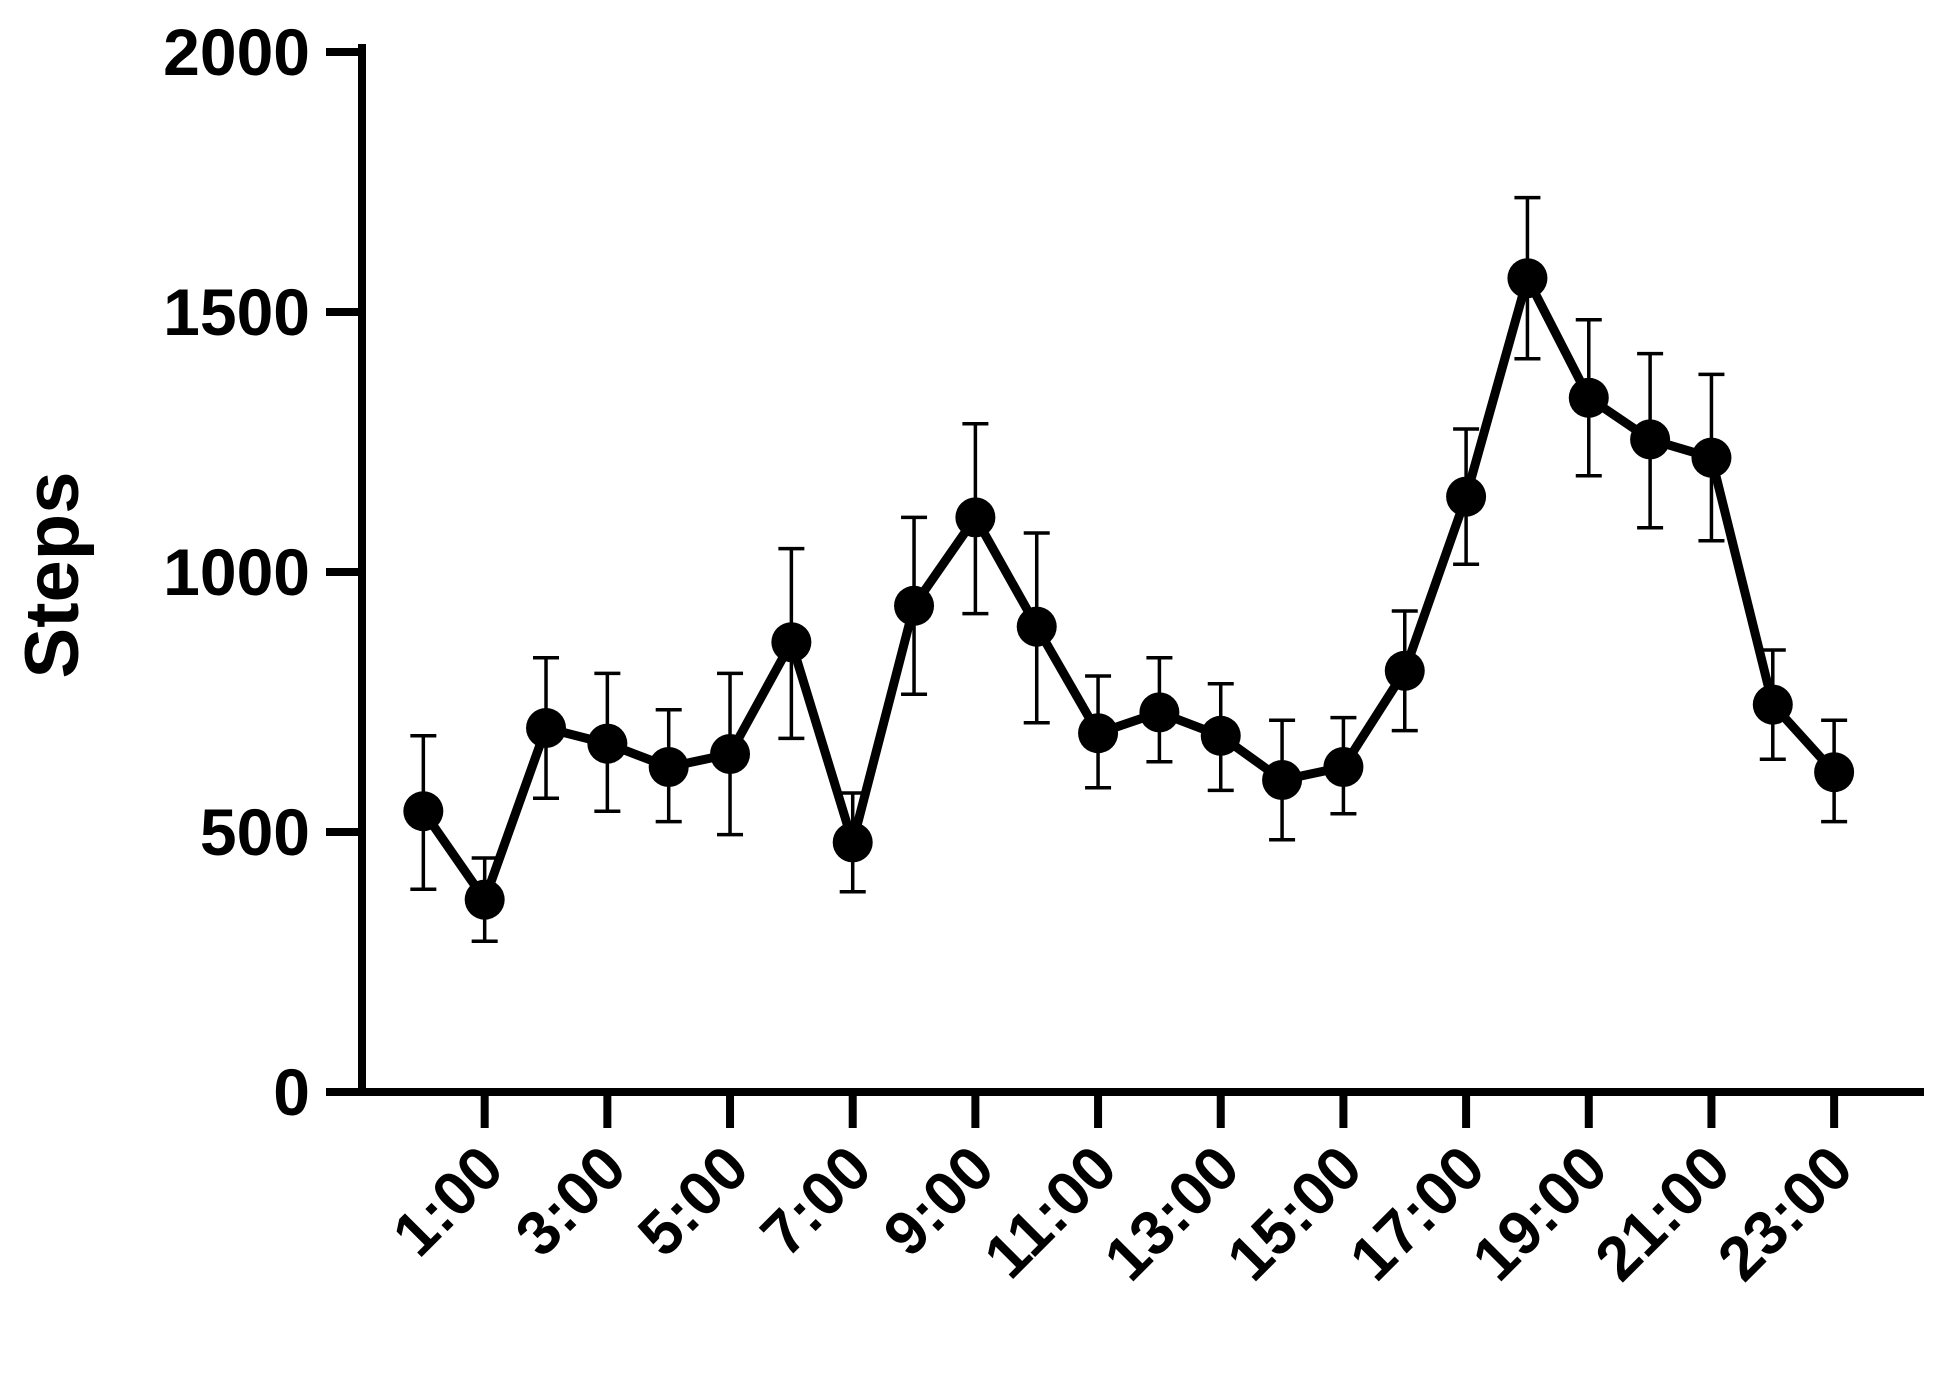  What do you see at coordinates (448, 1201) in the screenshot?
I see `x-tick-label: 1:00` at bounding box center [448, 1201].